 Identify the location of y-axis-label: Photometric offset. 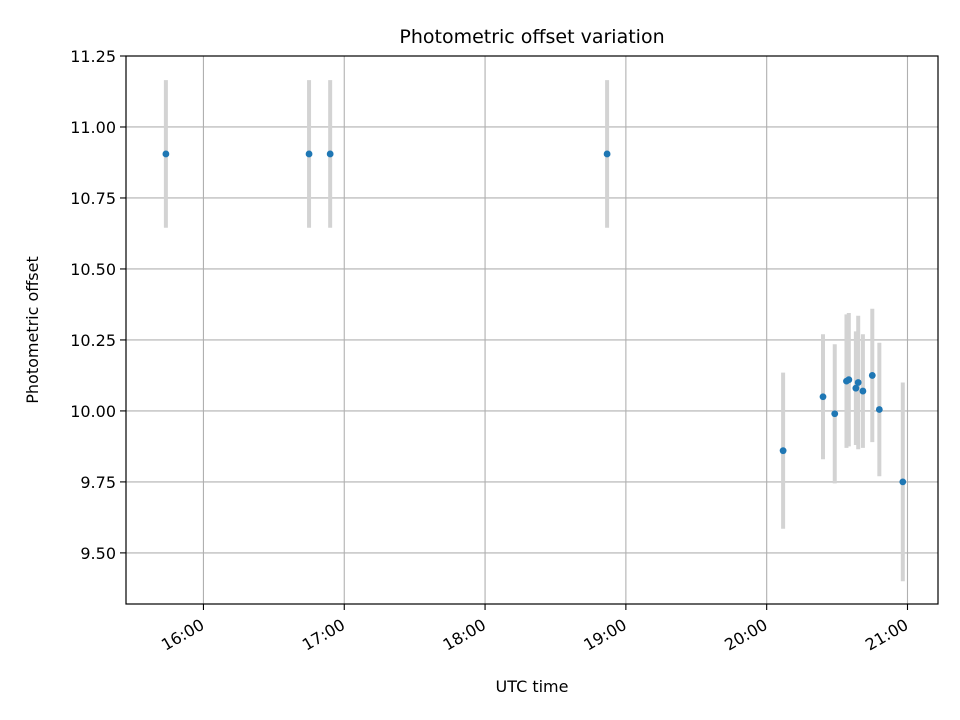
(32, 330).